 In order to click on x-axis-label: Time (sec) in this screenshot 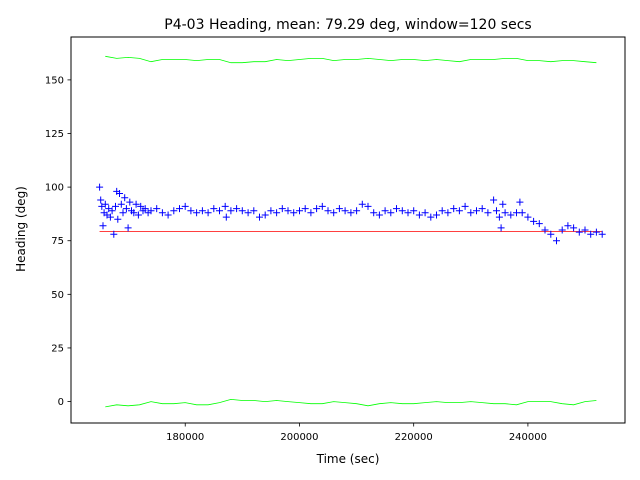, I will do `click(348, 459)`.